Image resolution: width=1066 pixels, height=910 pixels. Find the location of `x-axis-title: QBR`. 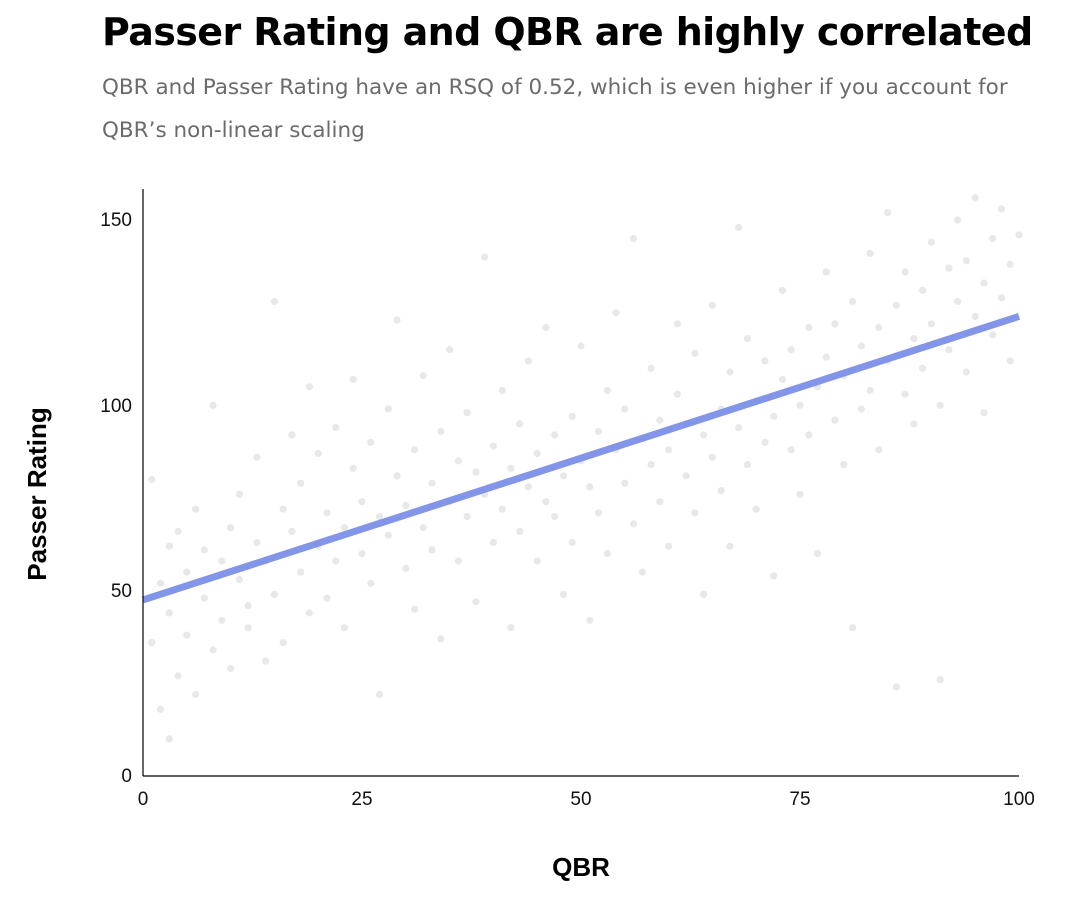

x-axis-title: QBR is located at coordinates (581, 867).